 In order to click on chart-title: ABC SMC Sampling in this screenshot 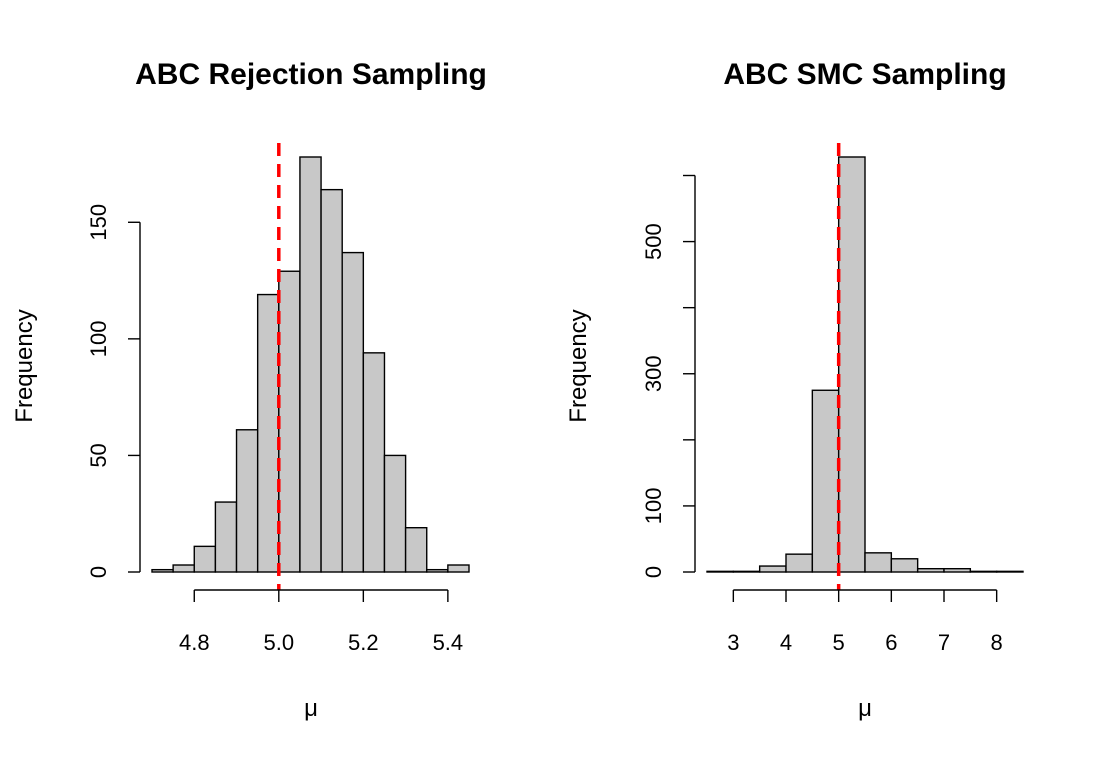, I will do `click(864, 74)`.